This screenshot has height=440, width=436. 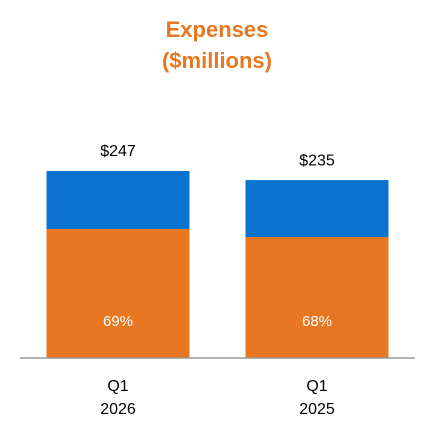 I want to click on value-label: 69%, so click(x=118, y=321).